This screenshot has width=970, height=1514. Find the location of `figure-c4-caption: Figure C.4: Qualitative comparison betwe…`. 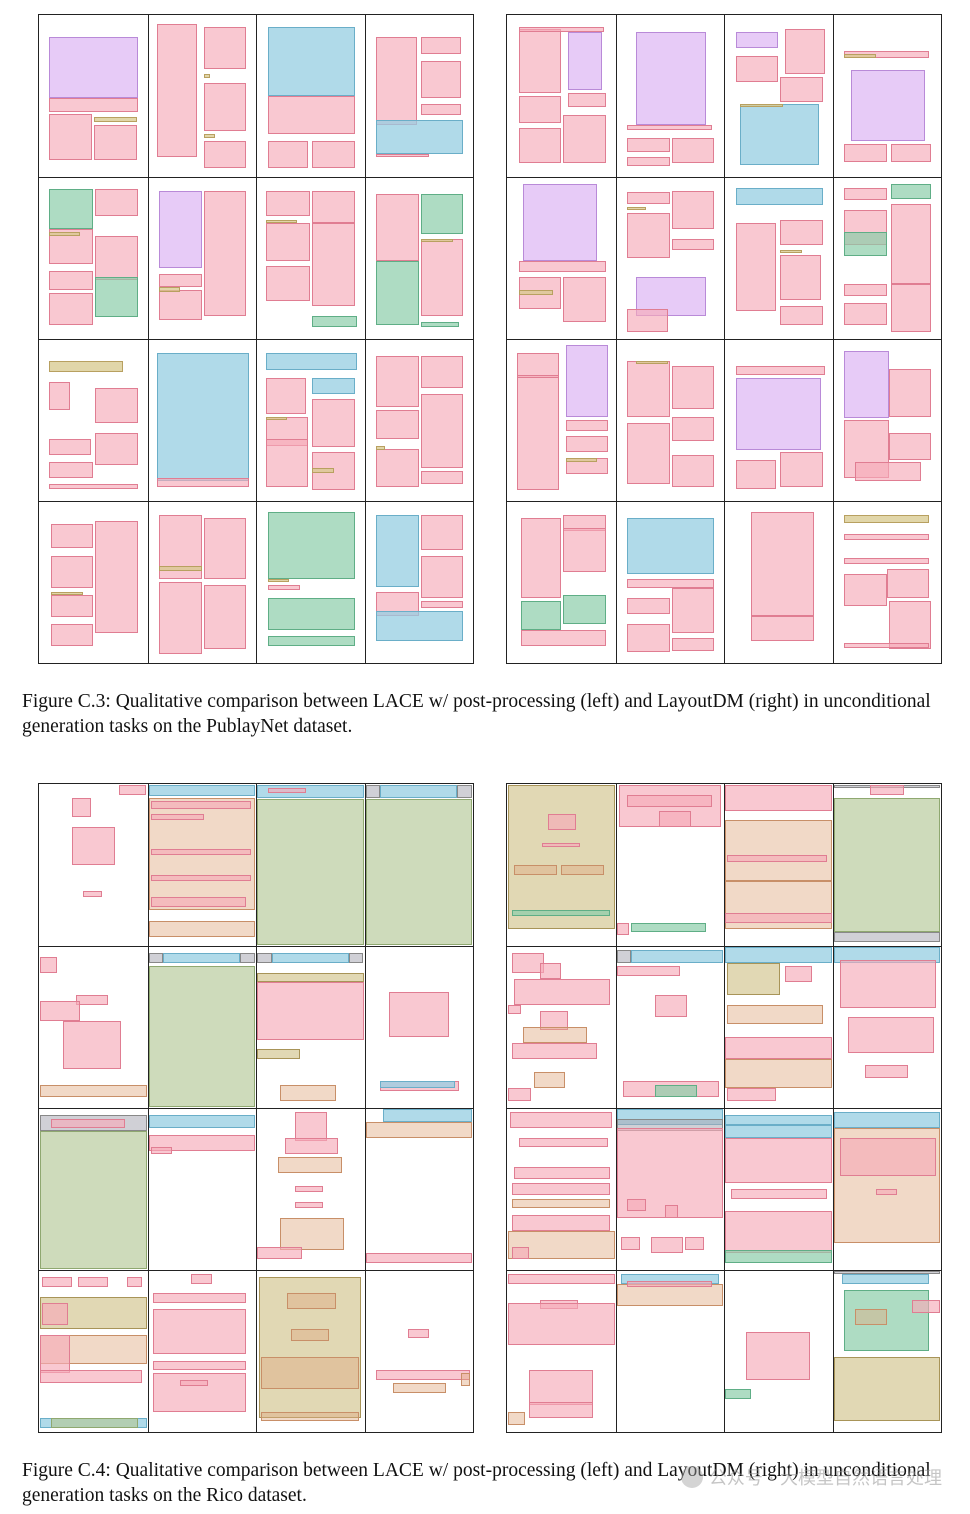

figure-c4-caption: Figure C.4: Qualitative comparison betwe… is located at coordinates (476, 1483).